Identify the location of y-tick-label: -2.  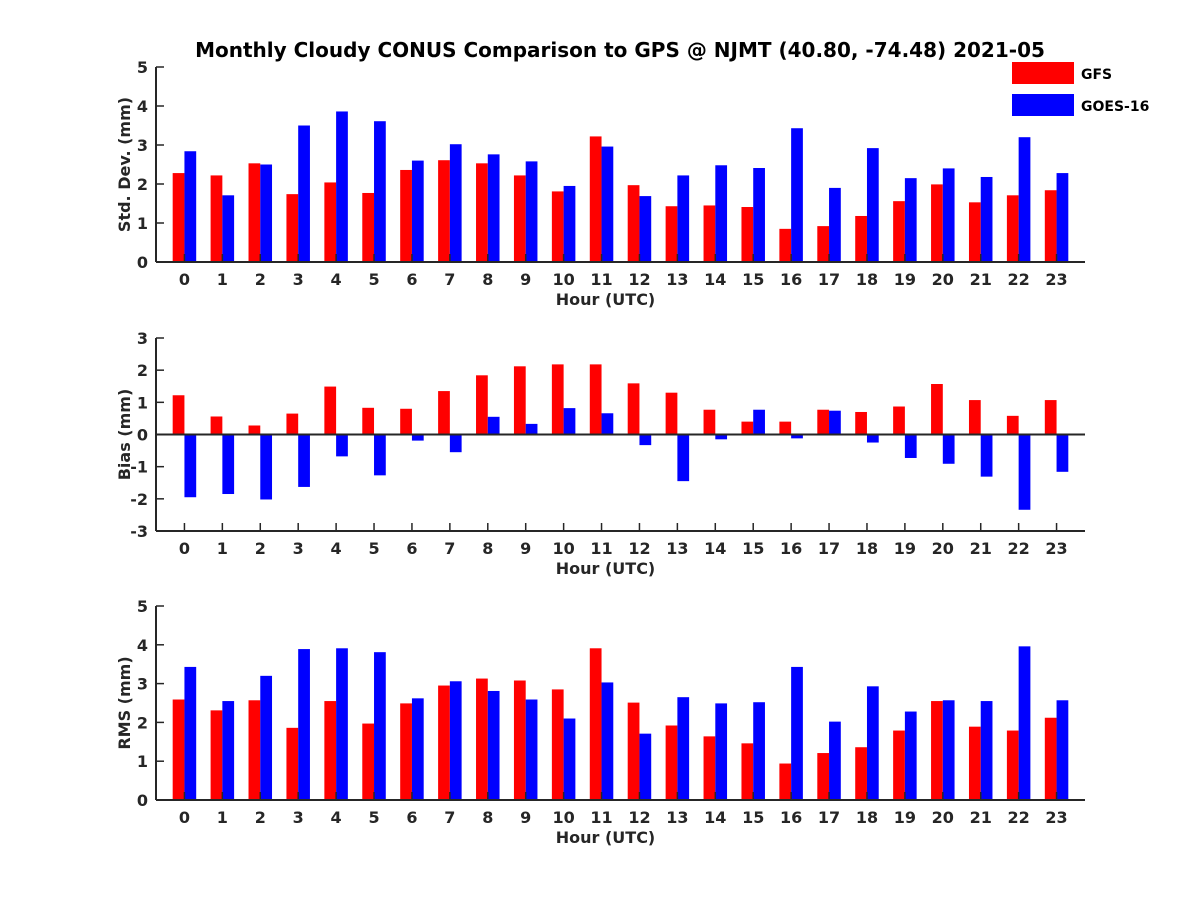
(139, 499).